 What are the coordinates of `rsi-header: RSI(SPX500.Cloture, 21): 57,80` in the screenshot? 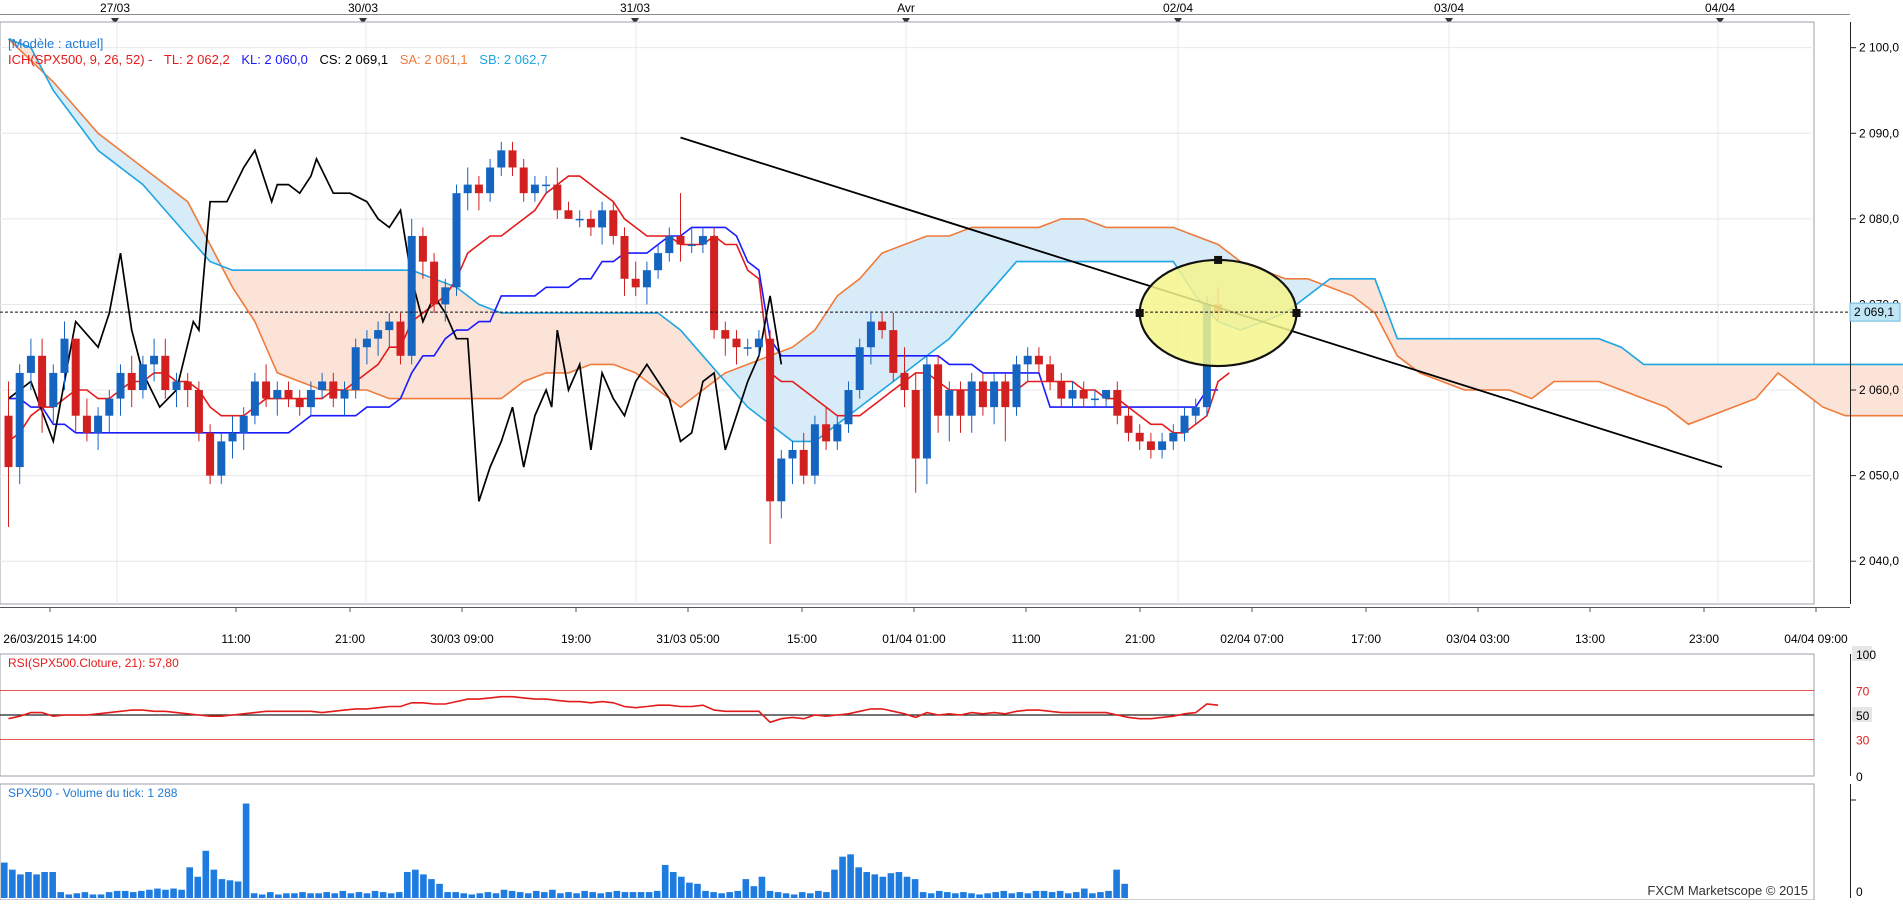 It's located at (93, 663).